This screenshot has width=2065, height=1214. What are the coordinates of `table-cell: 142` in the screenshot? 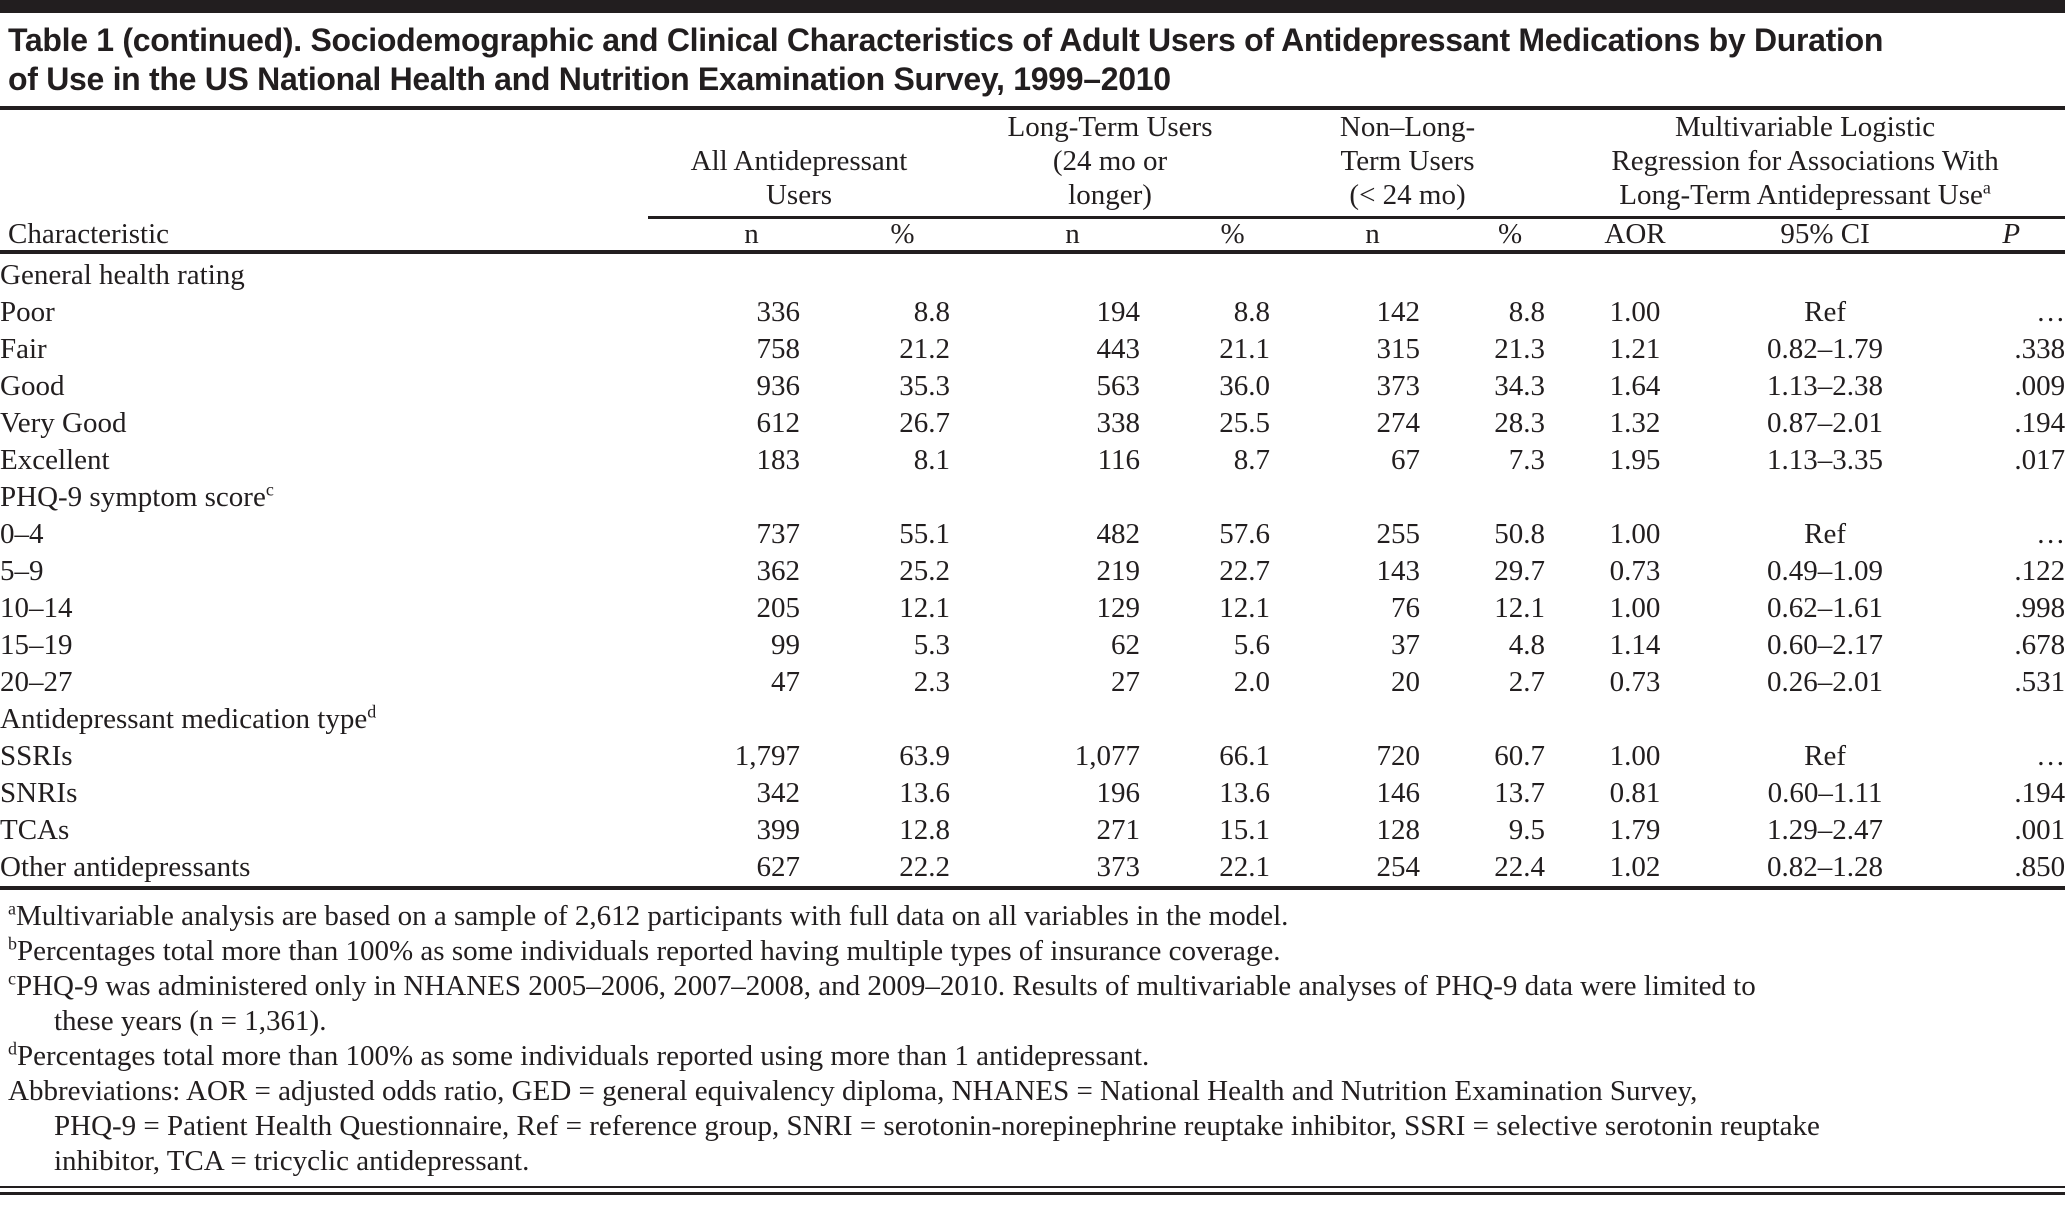 It's located at (1398, 312).